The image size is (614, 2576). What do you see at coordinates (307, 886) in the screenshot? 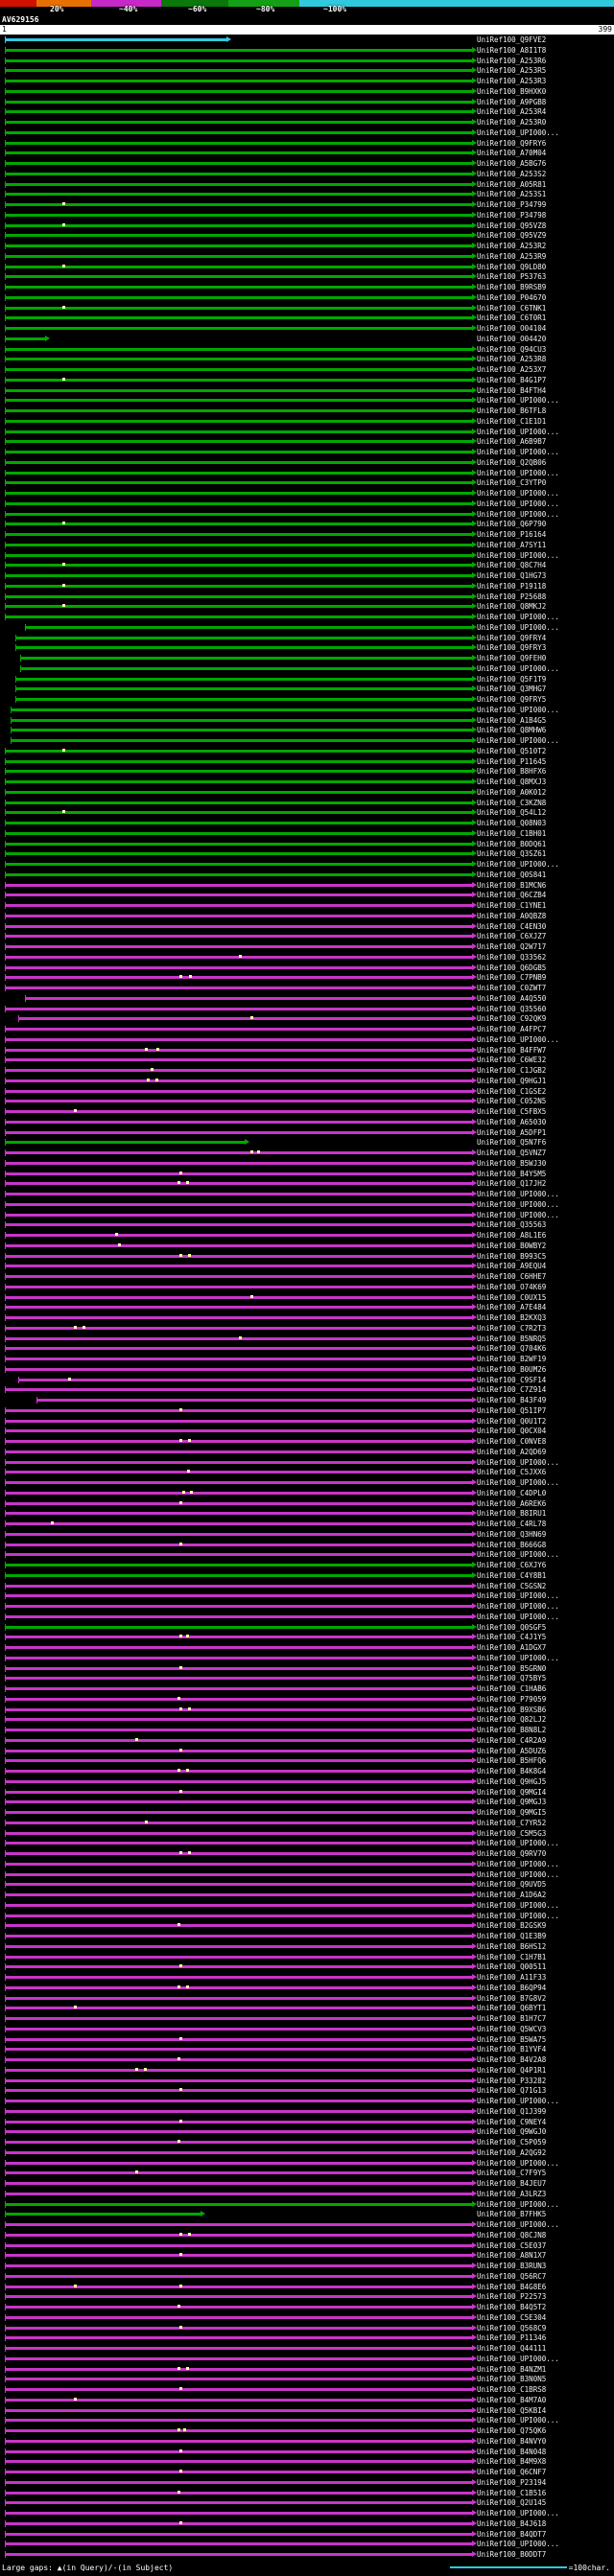
I see `alignment-row: UniRef100_B1MCN6` at bounding box center [307, 886].